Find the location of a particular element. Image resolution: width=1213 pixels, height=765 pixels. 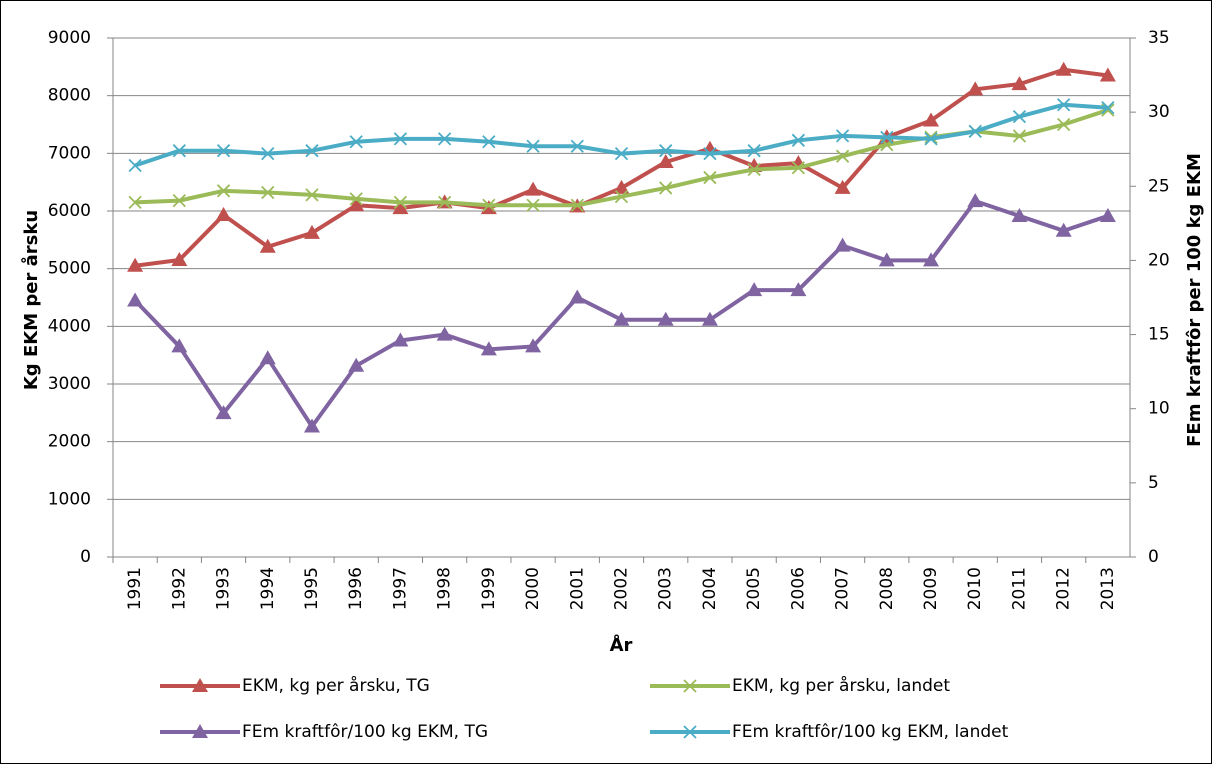

y-axis-title: Kg EKM per årsku is located at coordinates (31, 300).